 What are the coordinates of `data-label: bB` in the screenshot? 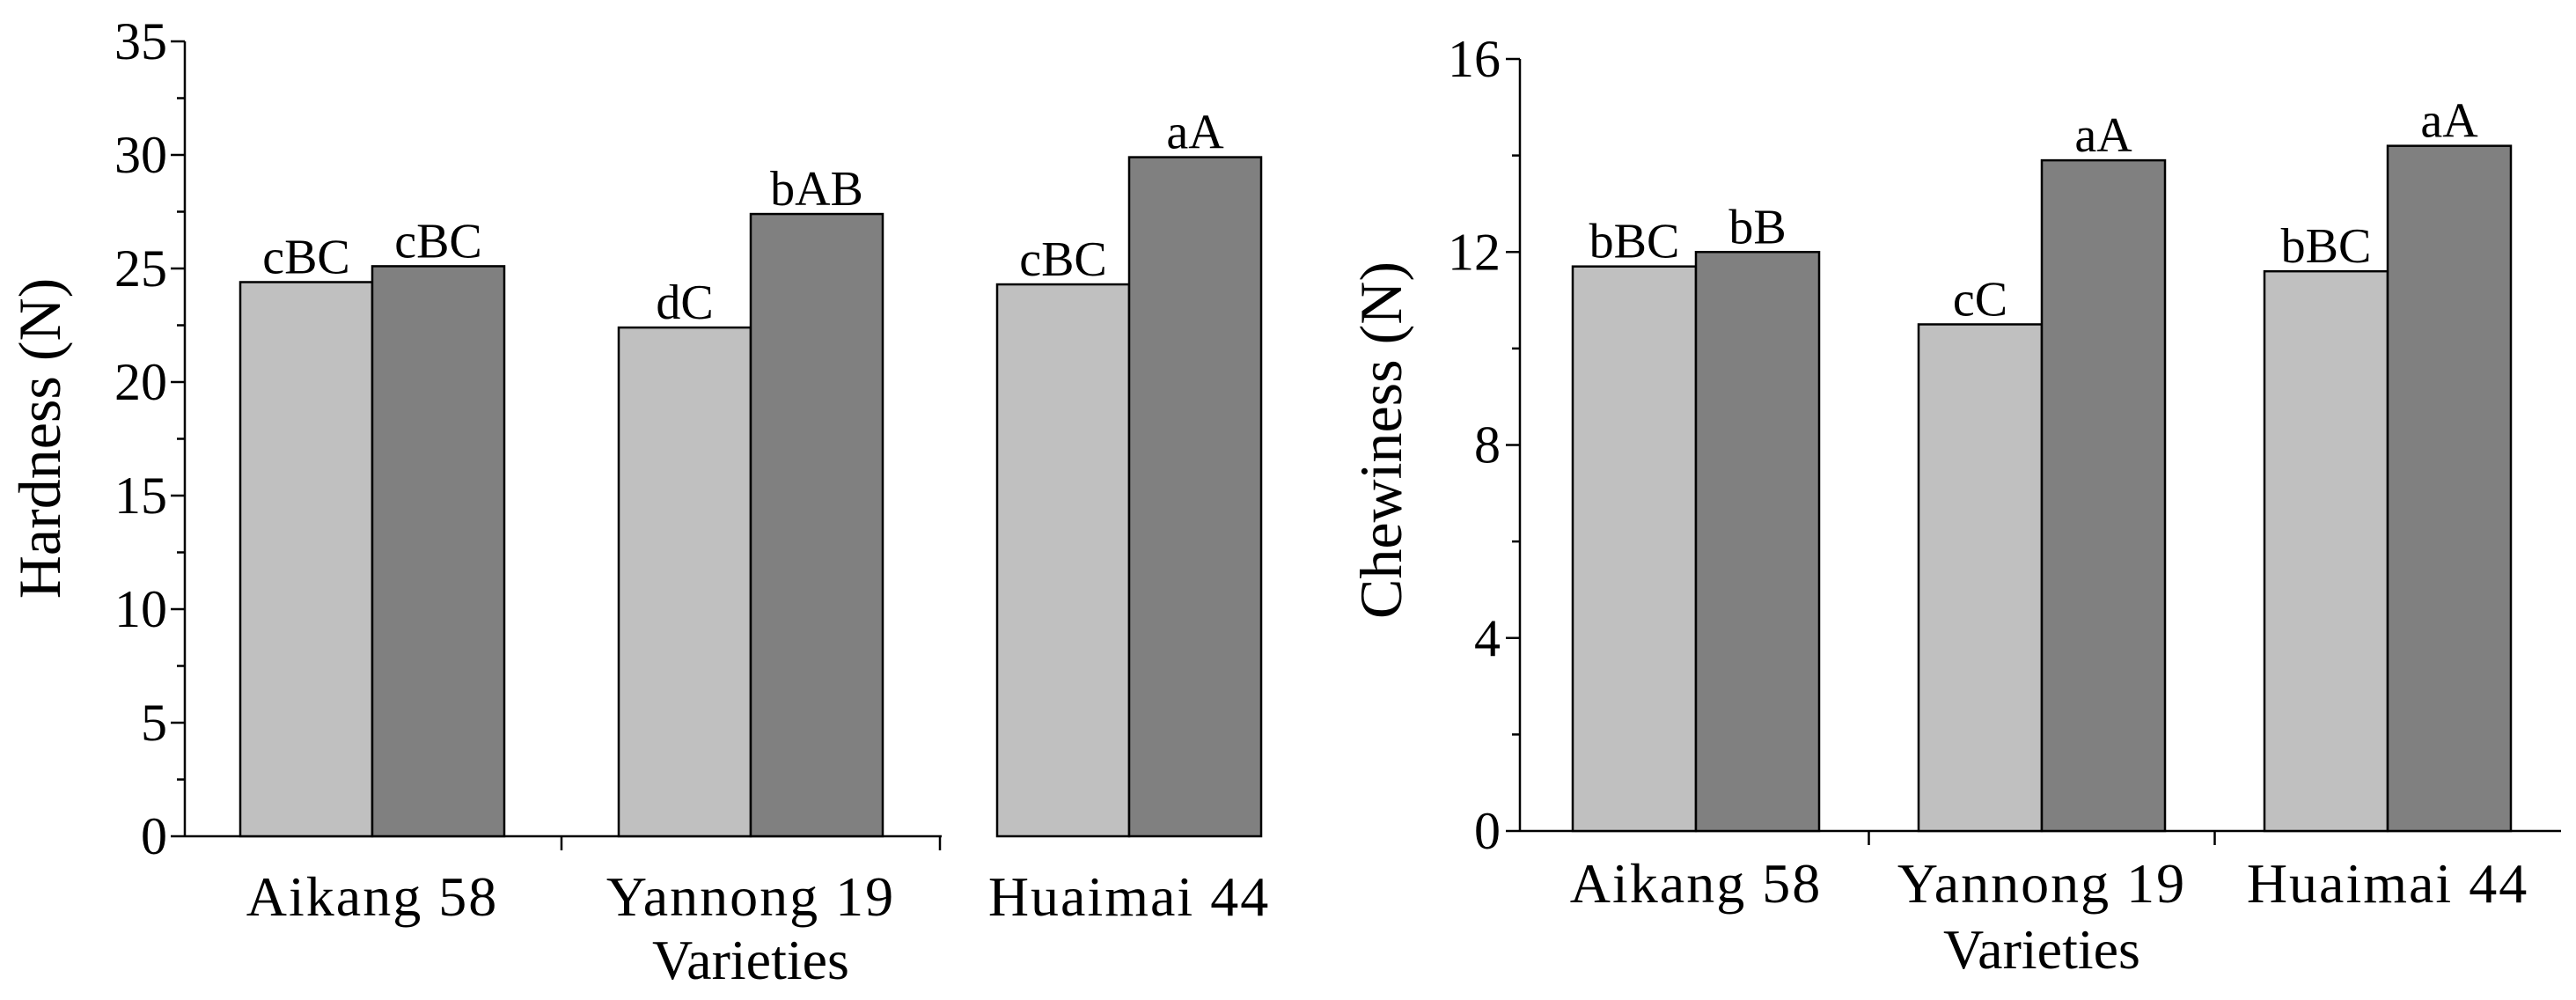 It's located at (1757, 227).